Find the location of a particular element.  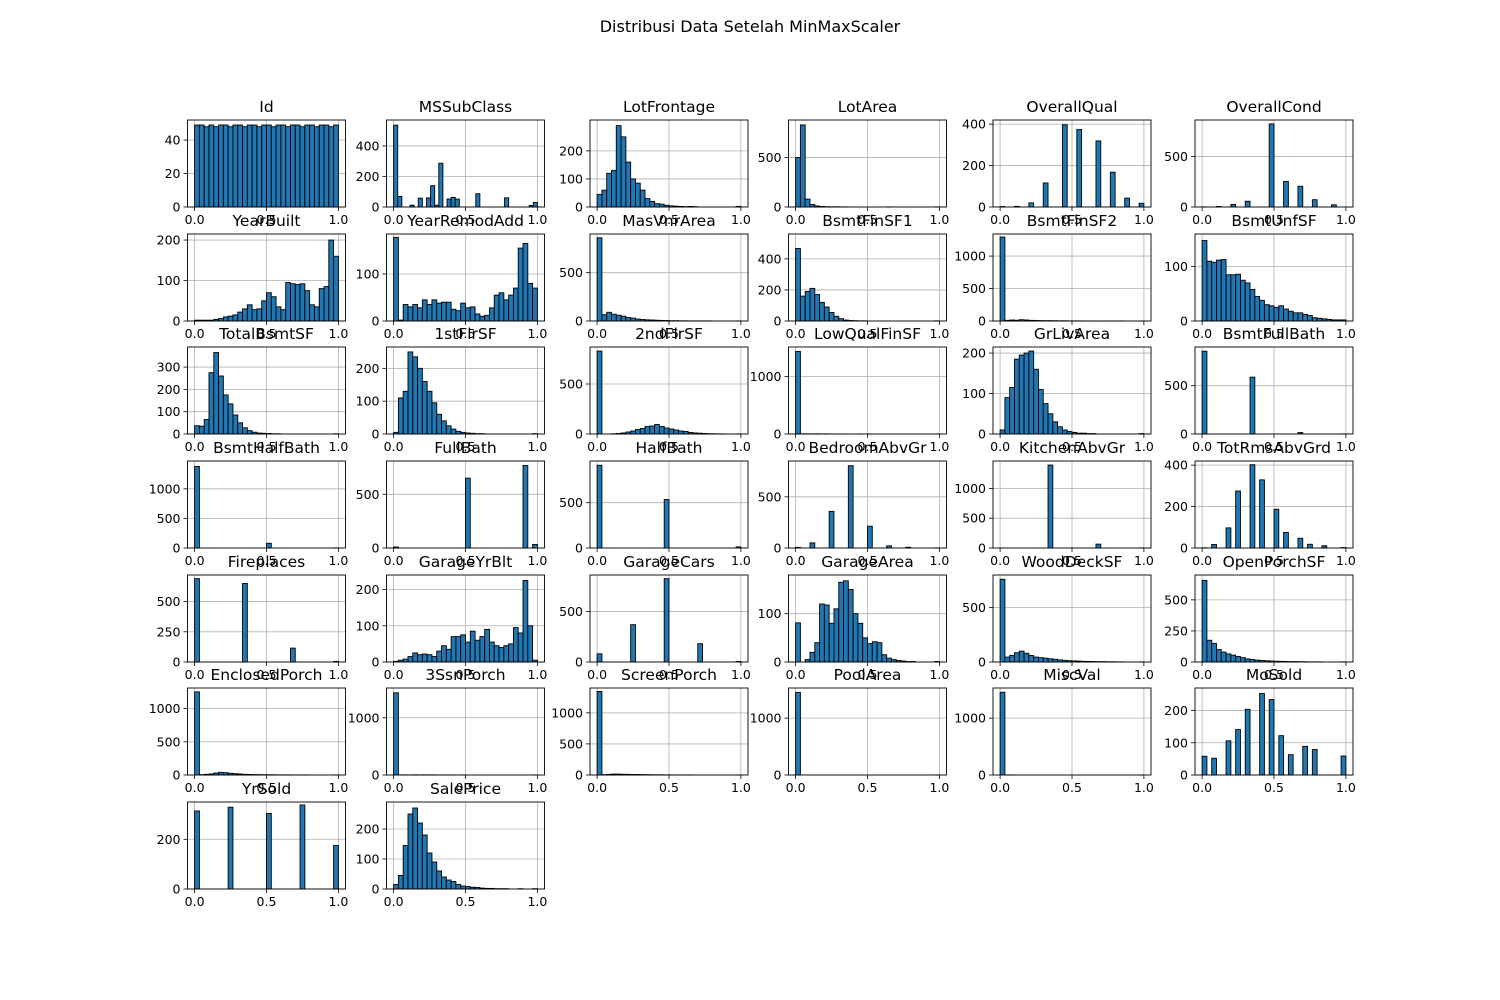

subplot-kitchenabvgr: 0.0 0.5 1.0 0 500 1000 KitchenAbvGr is located at coordinates (1054, 503).